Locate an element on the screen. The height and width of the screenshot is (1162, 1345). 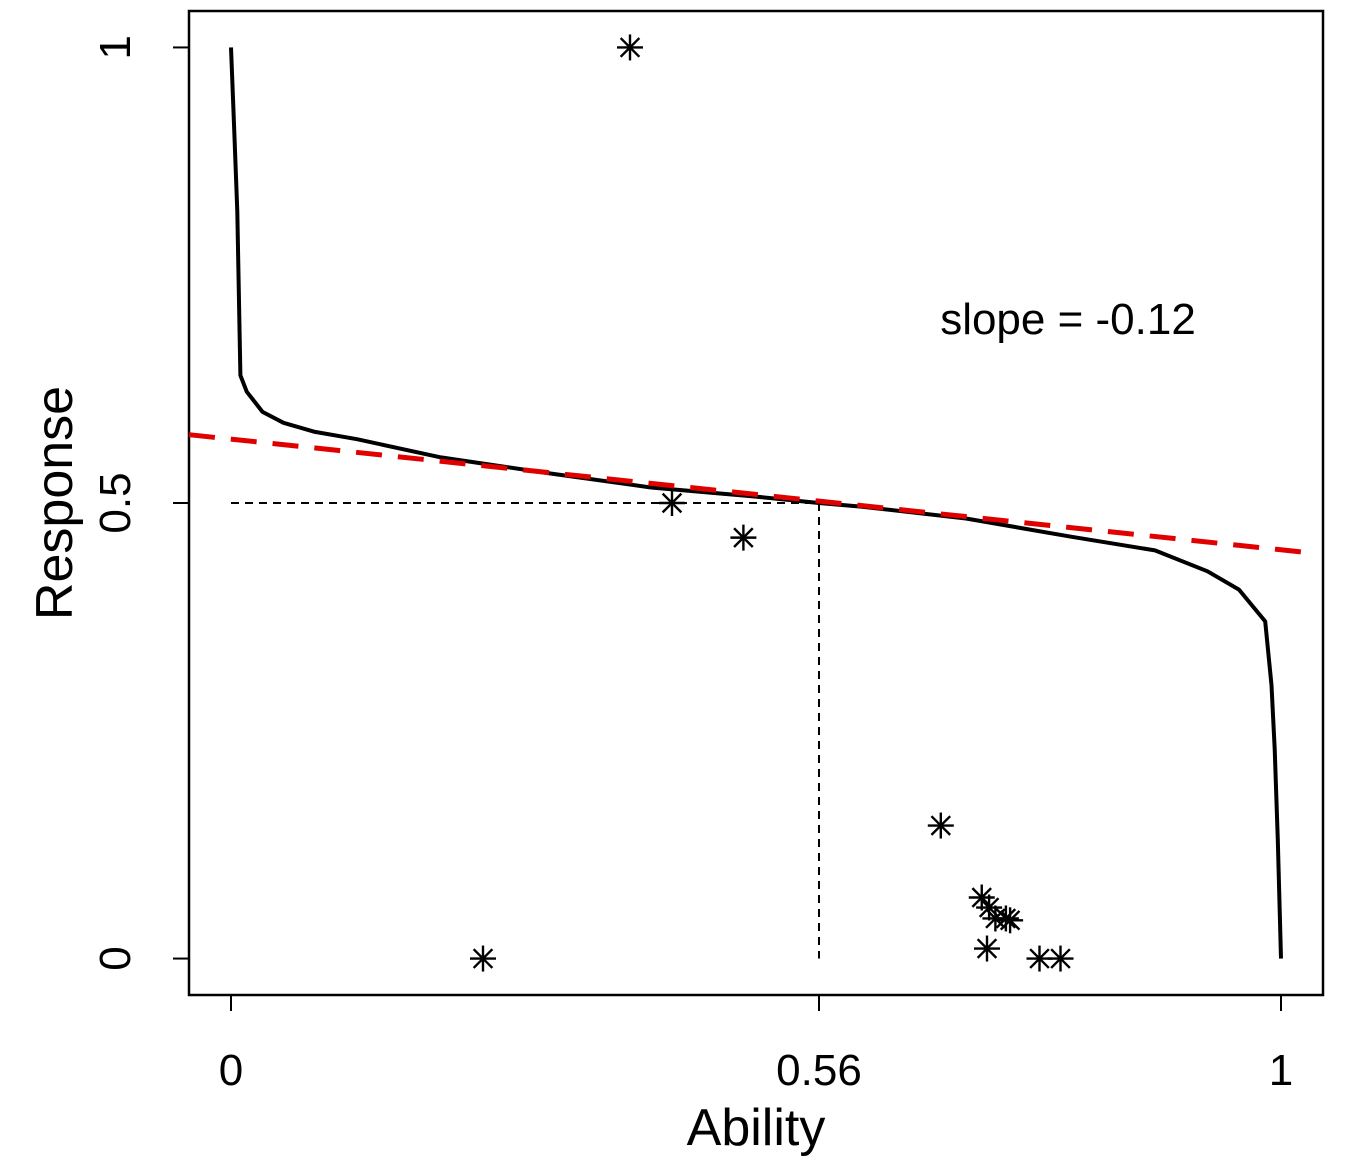
y-tick-label: 1 is located at coordinates (115, 47).